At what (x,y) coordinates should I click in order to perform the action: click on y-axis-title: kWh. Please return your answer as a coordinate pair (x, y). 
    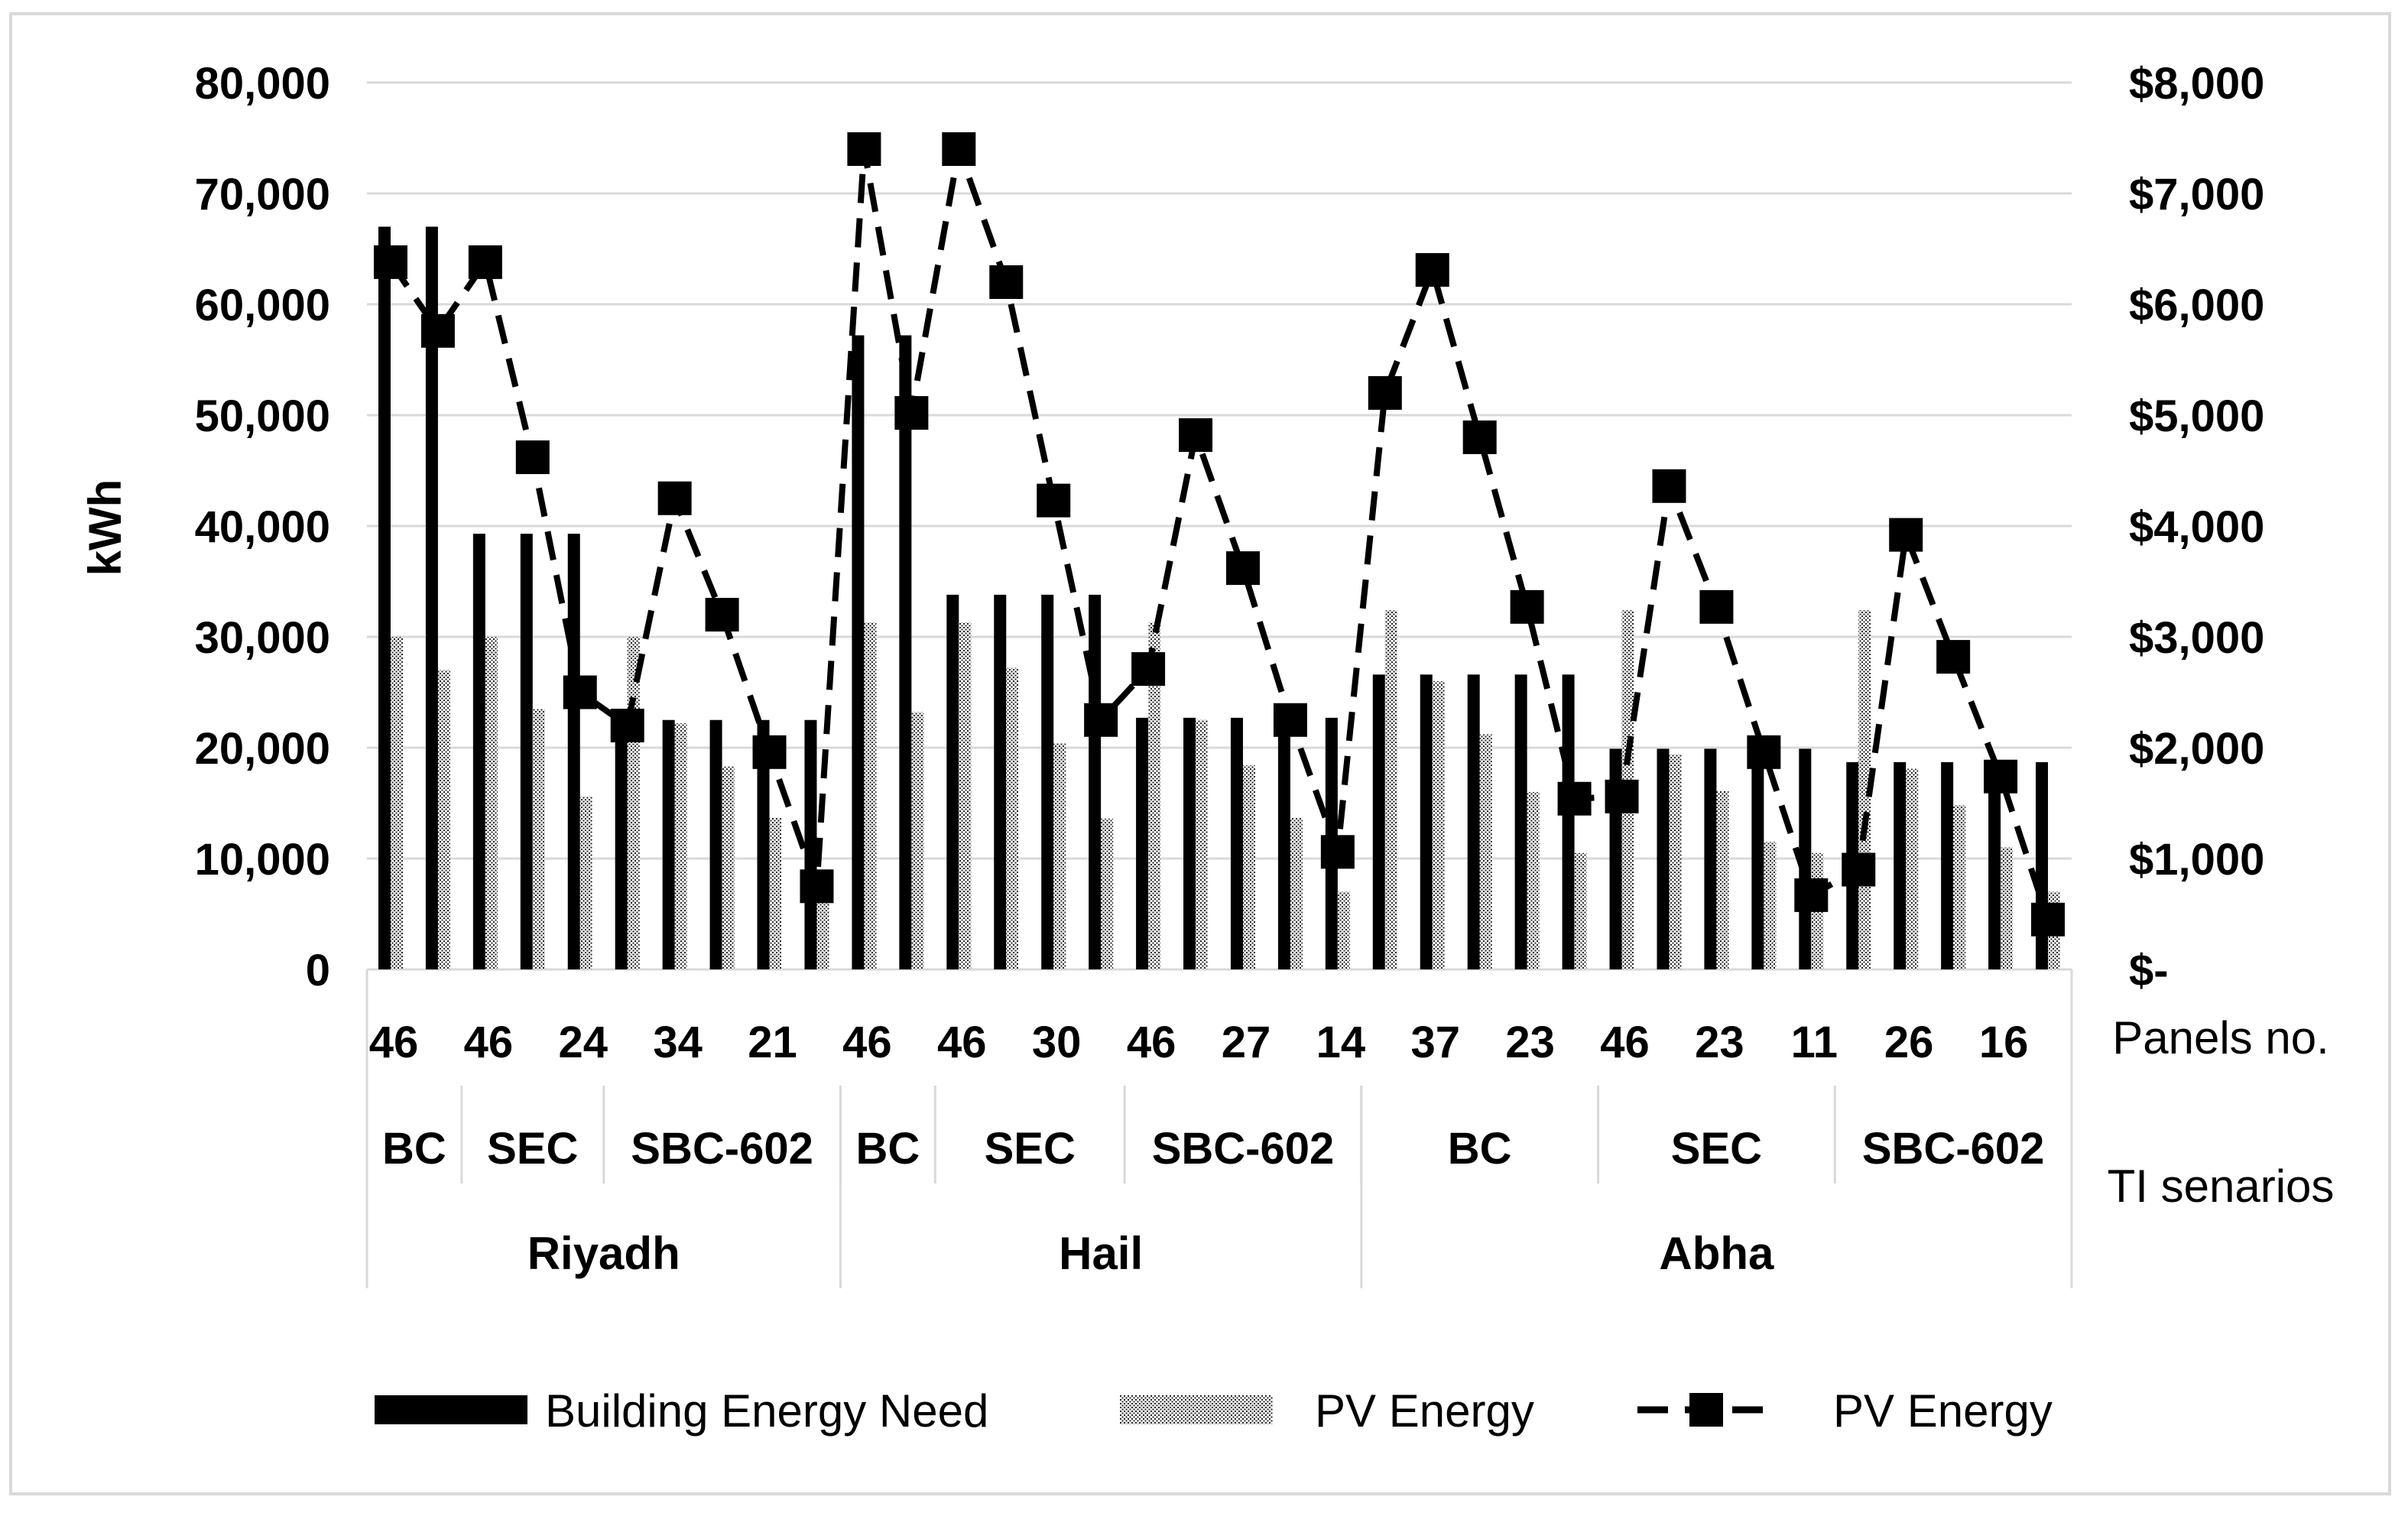
    Looking at the image, I should click on (105, 527).